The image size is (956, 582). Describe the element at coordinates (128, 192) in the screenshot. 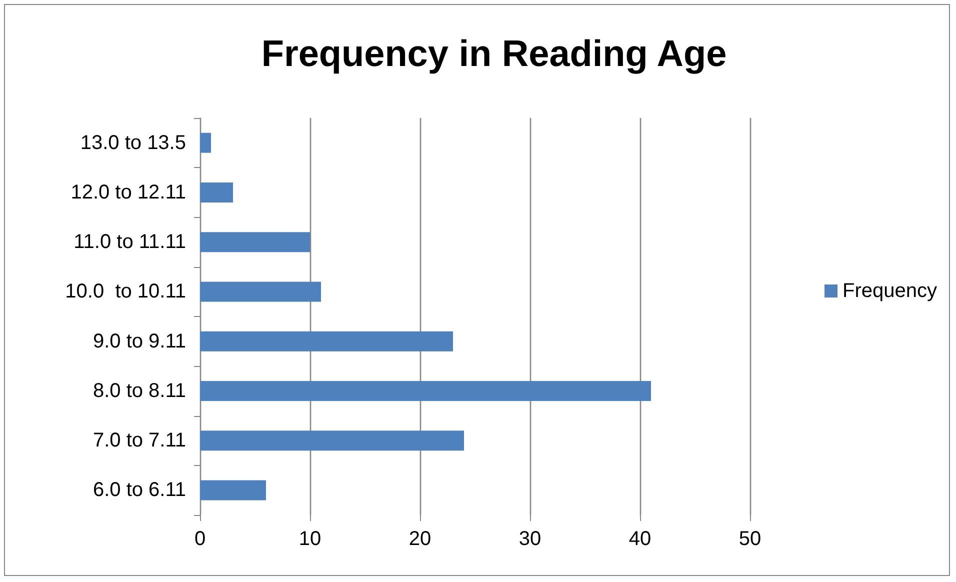

I see `y-tick-label: 12.0 to 12.11` at that location.